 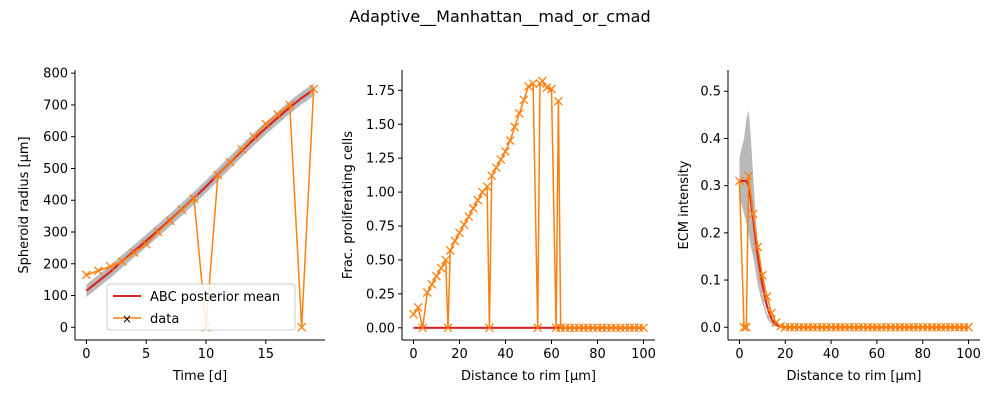 What do you see at coordinates (146, 354) in the screenshot?
I see `x-tick-label: 5` at bounding box center [146, 354].